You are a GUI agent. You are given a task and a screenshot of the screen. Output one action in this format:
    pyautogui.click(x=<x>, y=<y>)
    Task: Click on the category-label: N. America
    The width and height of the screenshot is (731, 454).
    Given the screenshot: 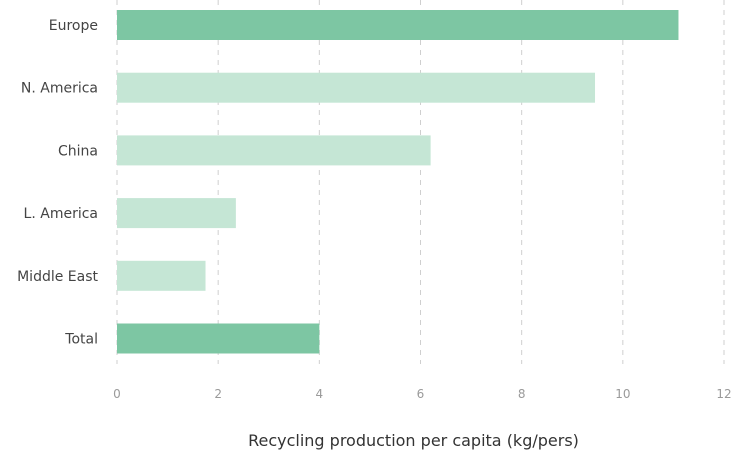 What is the action you would take?
    pyautogui.click(x=59, y=89)
    